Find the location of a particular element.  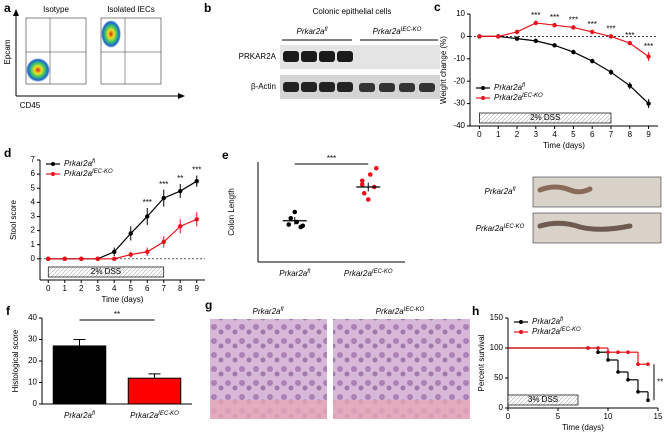

y-axis-label: Weight change (%) is located at coordinates (443, 70).